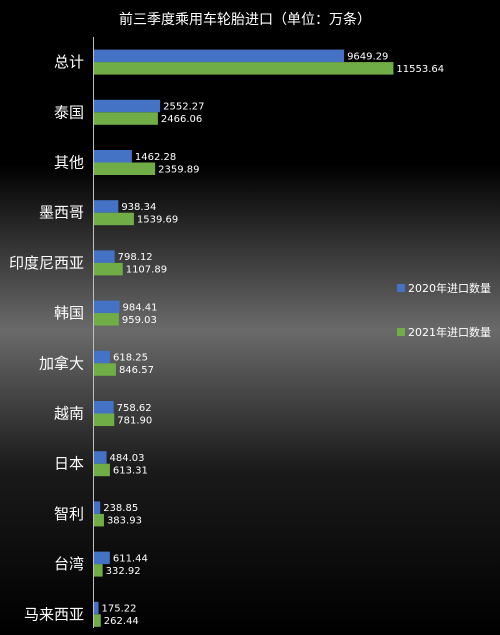  I want to click on data-label: 2552.27, so click(183, 107).